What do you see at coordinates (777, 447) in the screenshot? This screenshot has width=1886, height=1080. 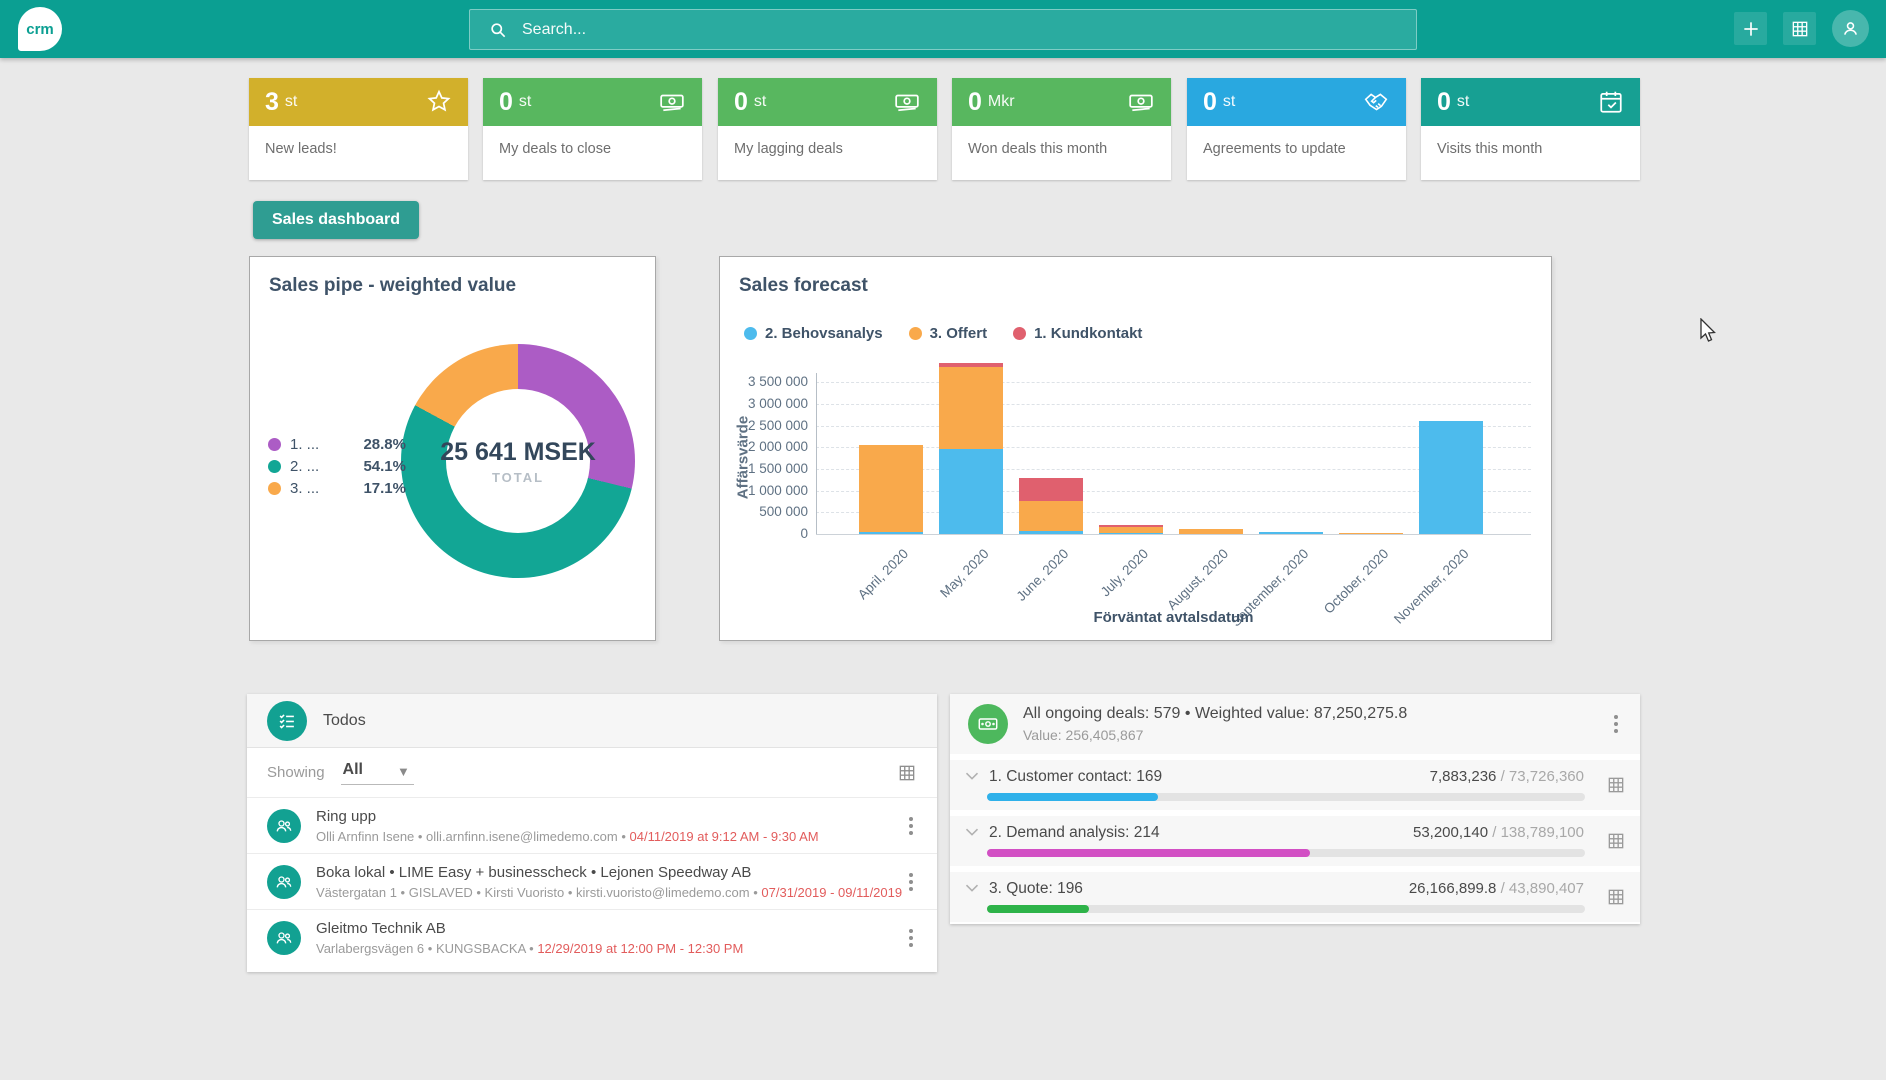 I see `y-axis-tick-label: 2 000 000` at bounding box center [777, 447].